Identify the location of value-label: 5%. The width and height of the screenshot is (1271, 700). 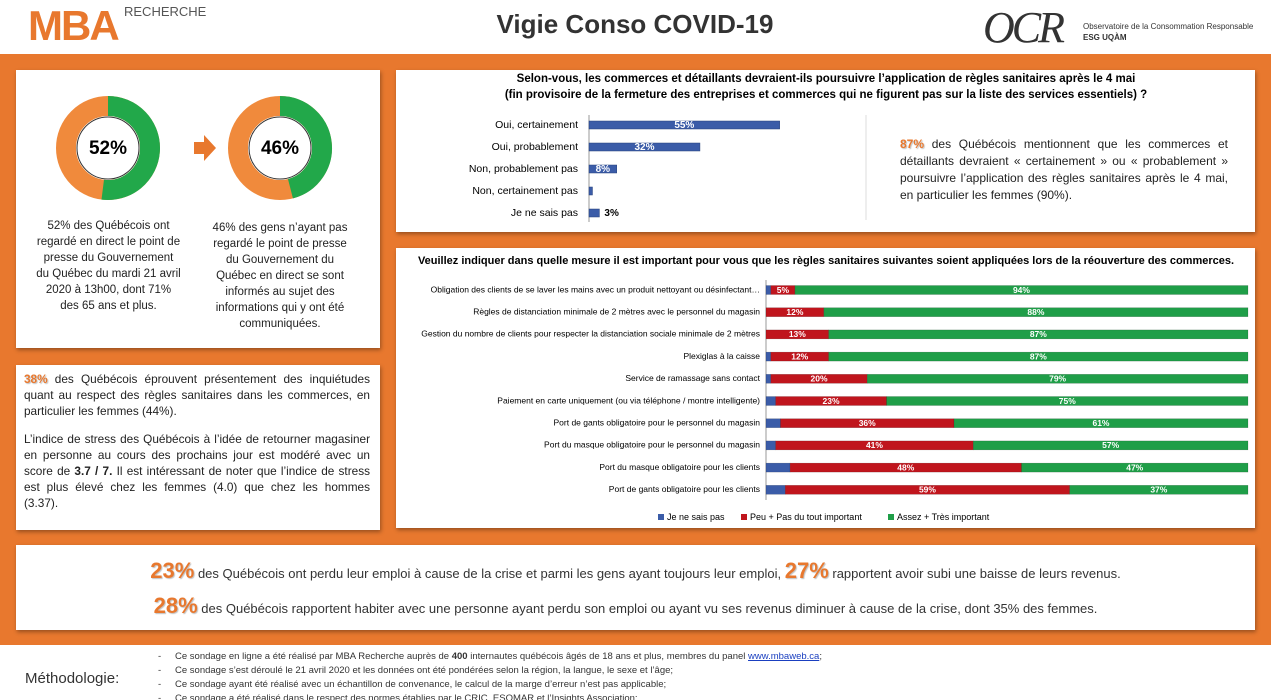
(783, 290).